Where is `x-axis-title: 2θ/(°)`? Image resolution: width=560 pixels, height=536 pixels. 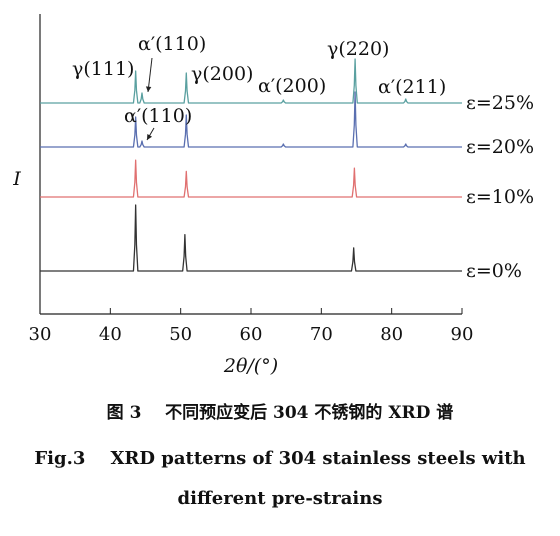
x-axis-title: 2θ/(°) is located at coordinates (250, 366).